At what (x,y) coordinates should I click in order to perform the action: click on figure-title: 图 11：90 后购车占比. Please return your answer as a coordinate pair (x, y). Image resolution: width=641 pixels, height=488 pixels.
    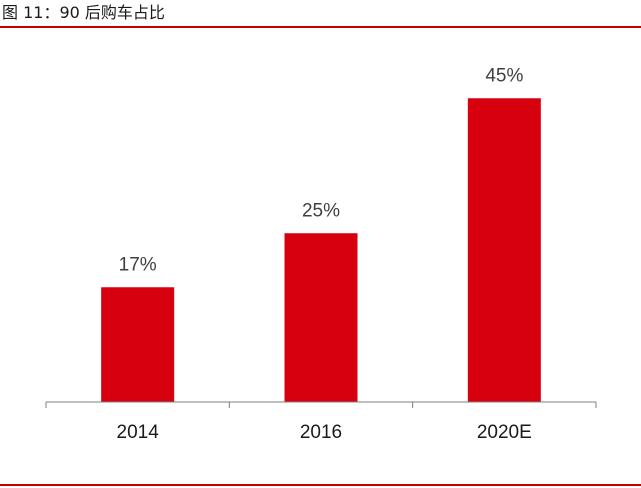
    Looking at the image, I should click on (83, 12).